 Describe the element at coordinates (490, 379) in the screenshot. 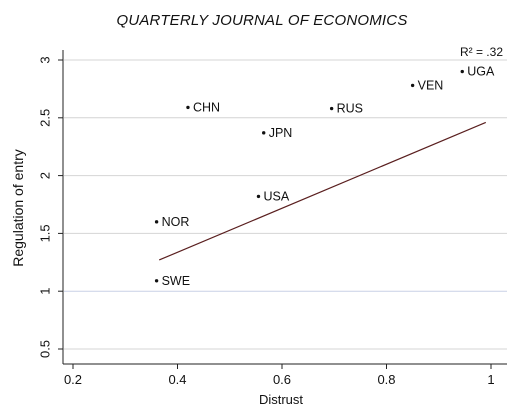

I see `x-tick-label: 1` at that location.